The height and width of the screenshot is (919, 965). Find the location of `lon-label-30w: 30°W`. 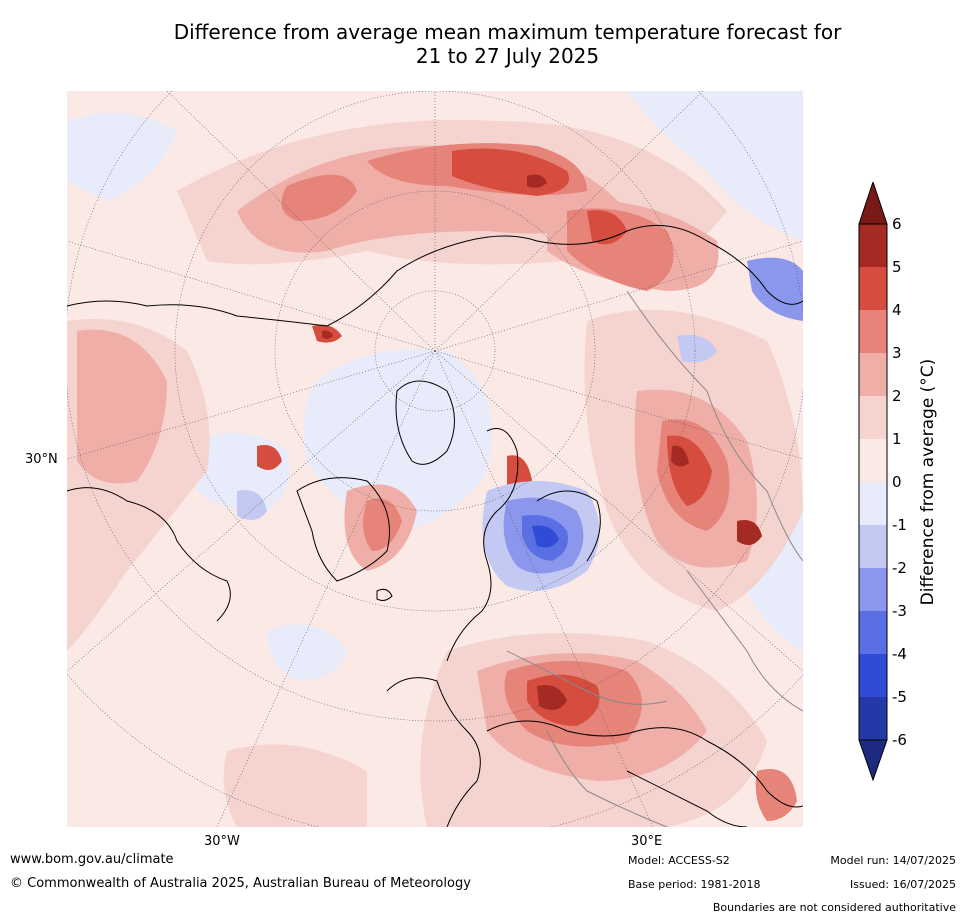

lon-label-30w: 30°W is located at coordinates (222, 841).